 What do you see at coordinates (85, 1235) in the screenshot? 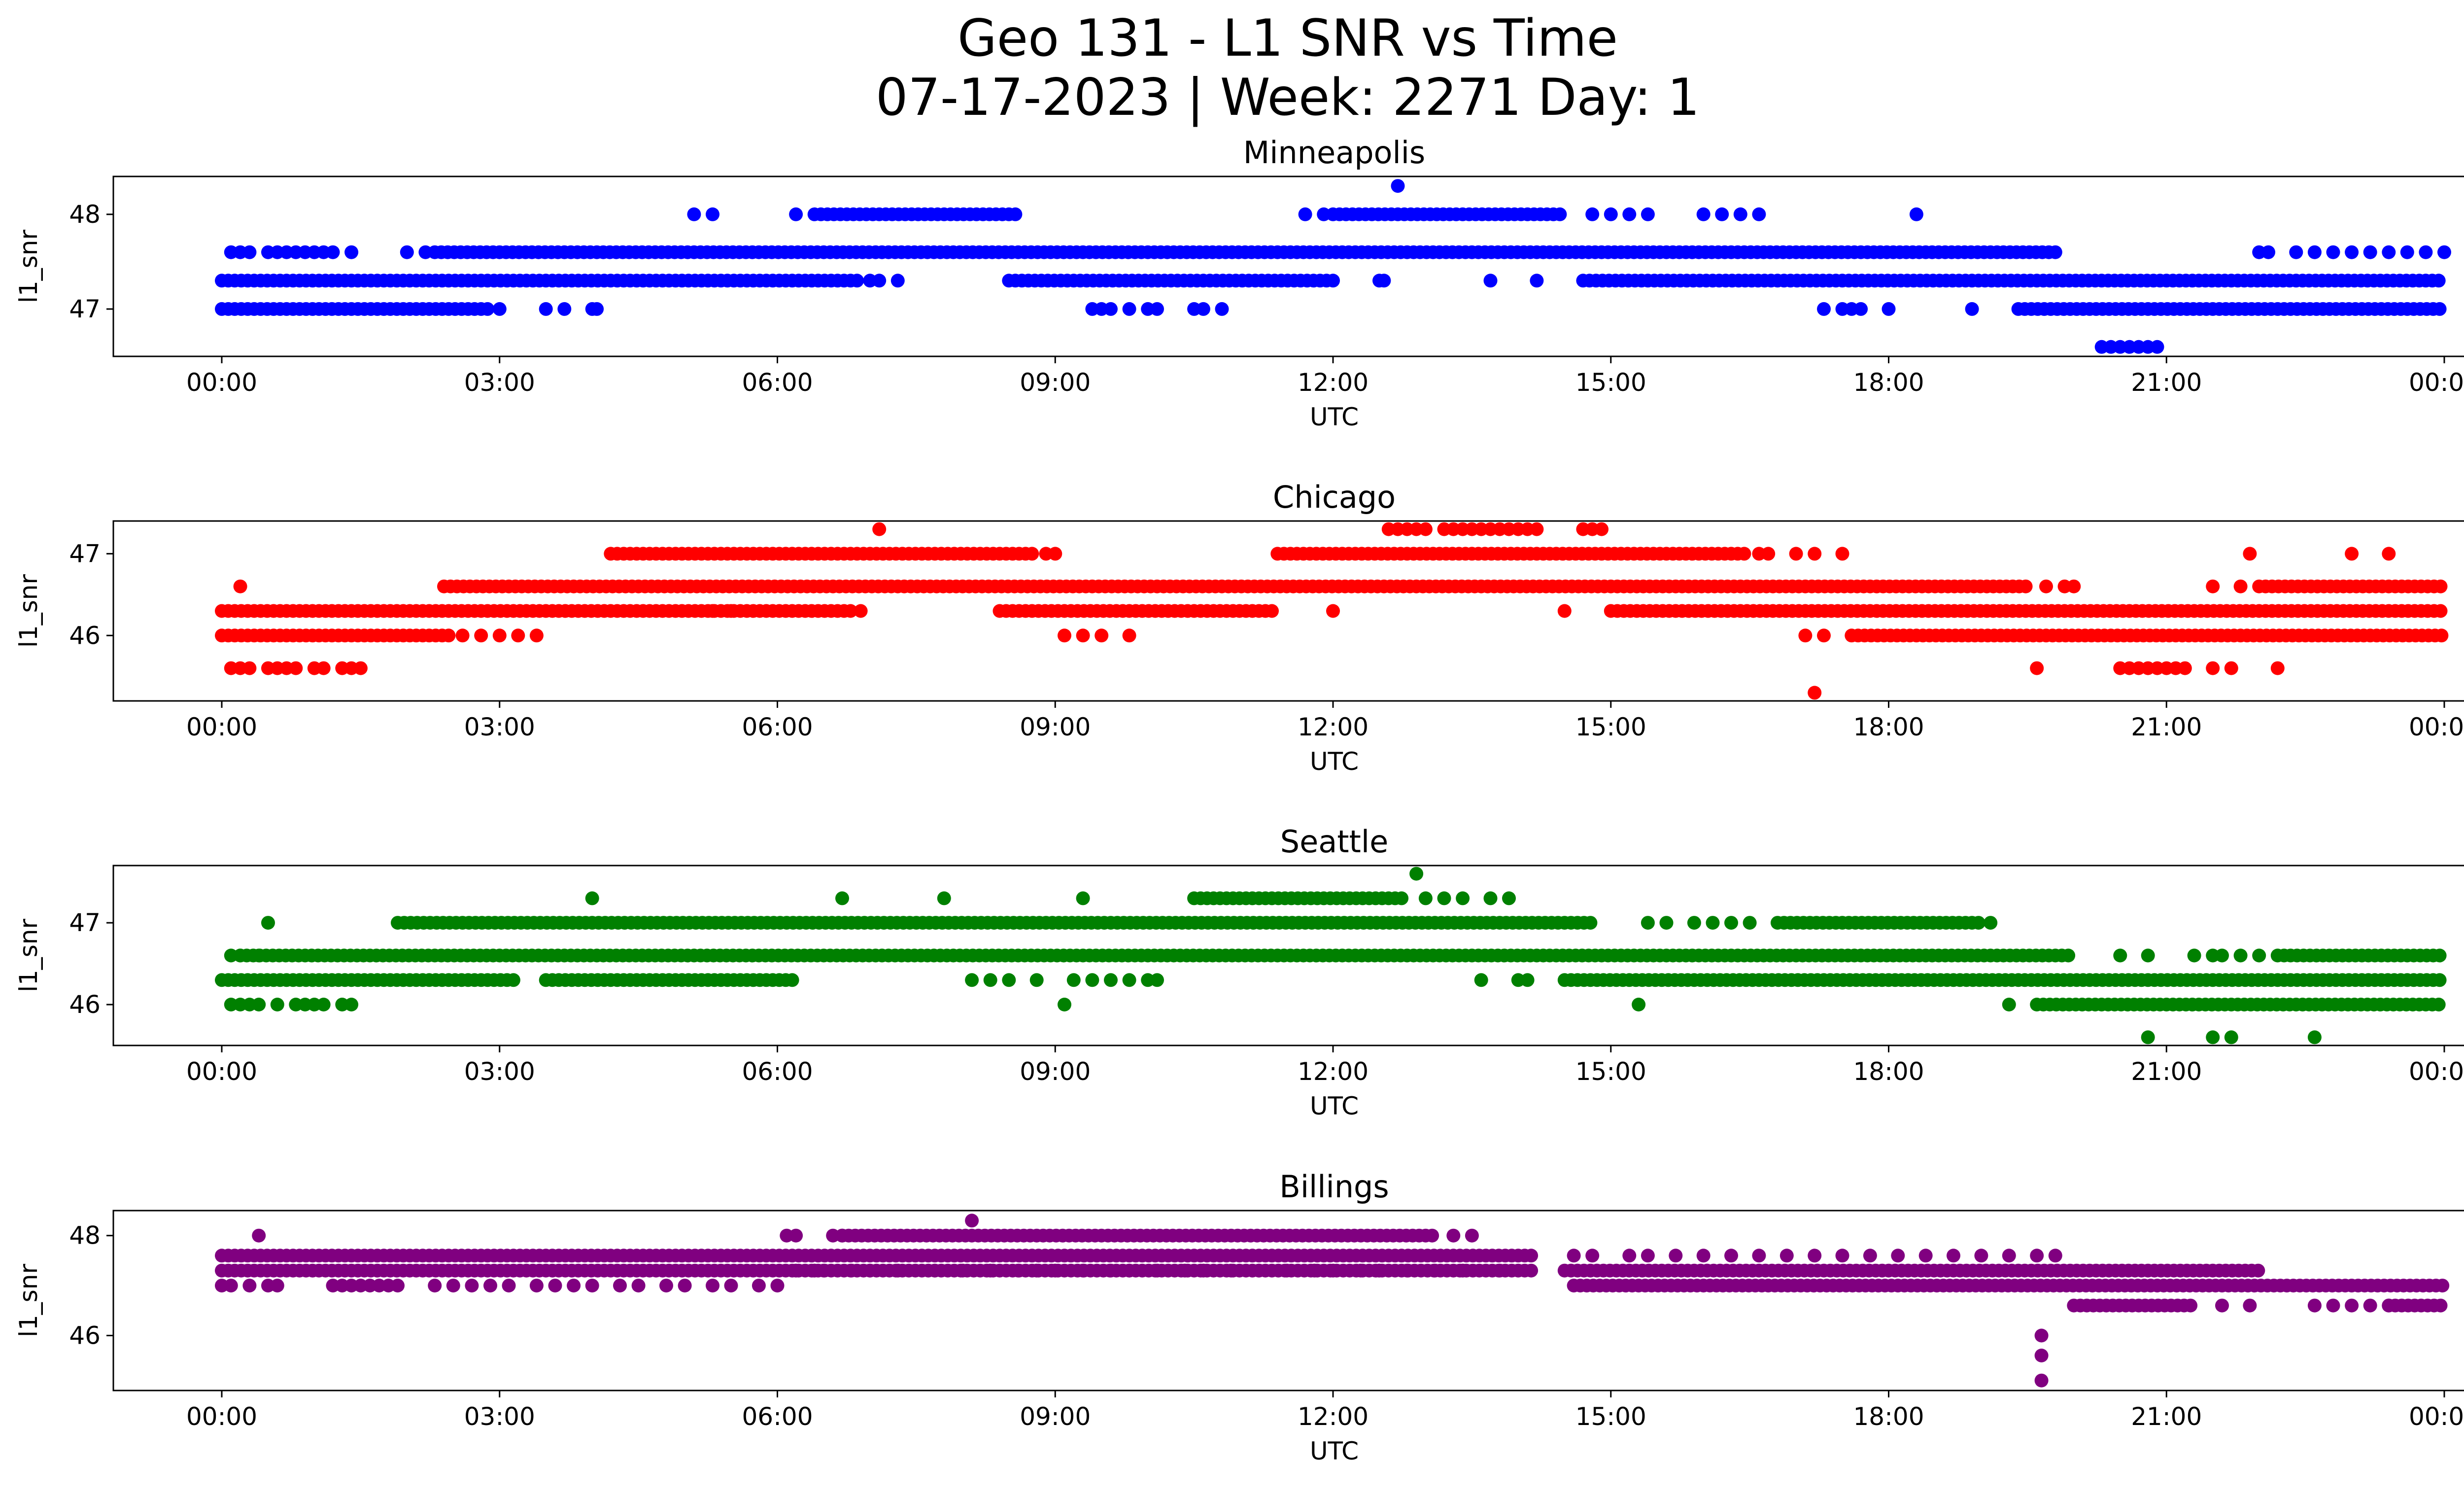
I see `y-tick-label: 48` at bounding box center [85, 1235].